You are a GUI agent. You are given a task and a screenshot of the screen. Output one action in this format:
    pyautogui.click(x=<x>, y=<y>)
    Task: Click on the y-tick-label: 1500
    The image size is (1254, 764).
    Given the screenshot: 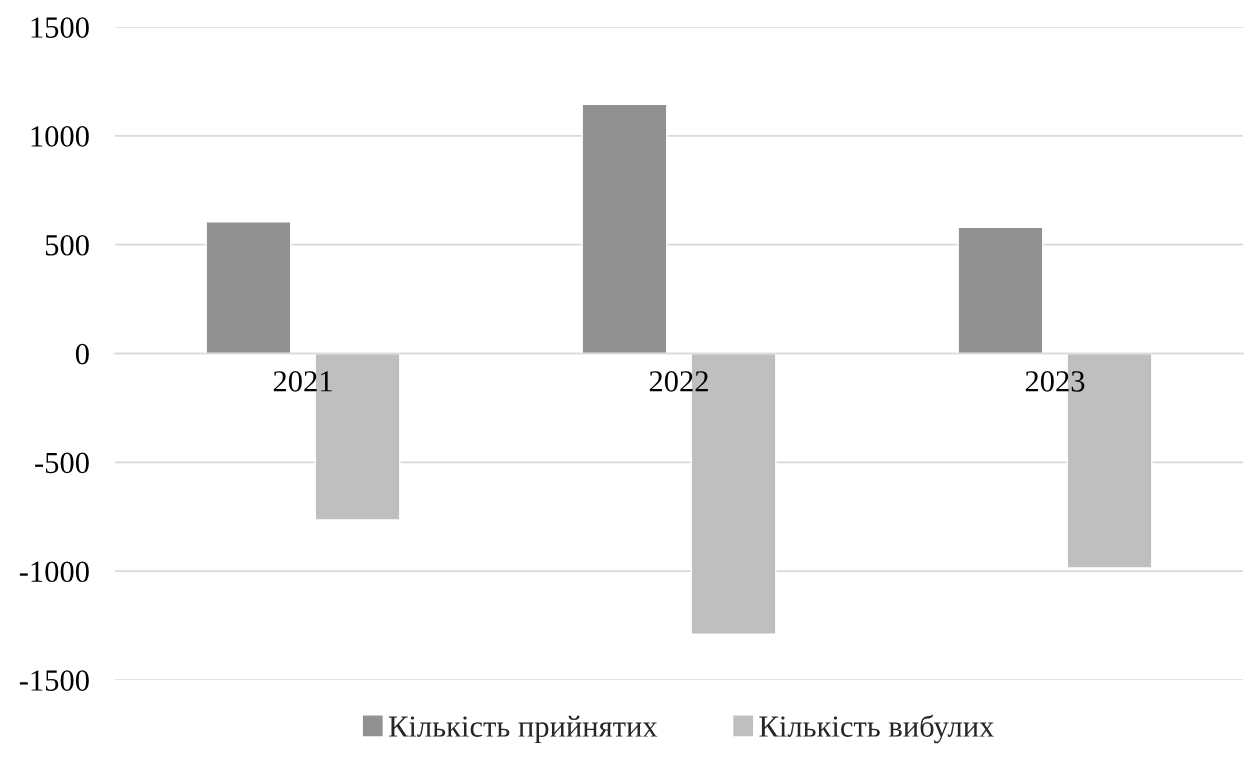 What is the action you would take?
    pyautogui.click(x=60, y=27)
    